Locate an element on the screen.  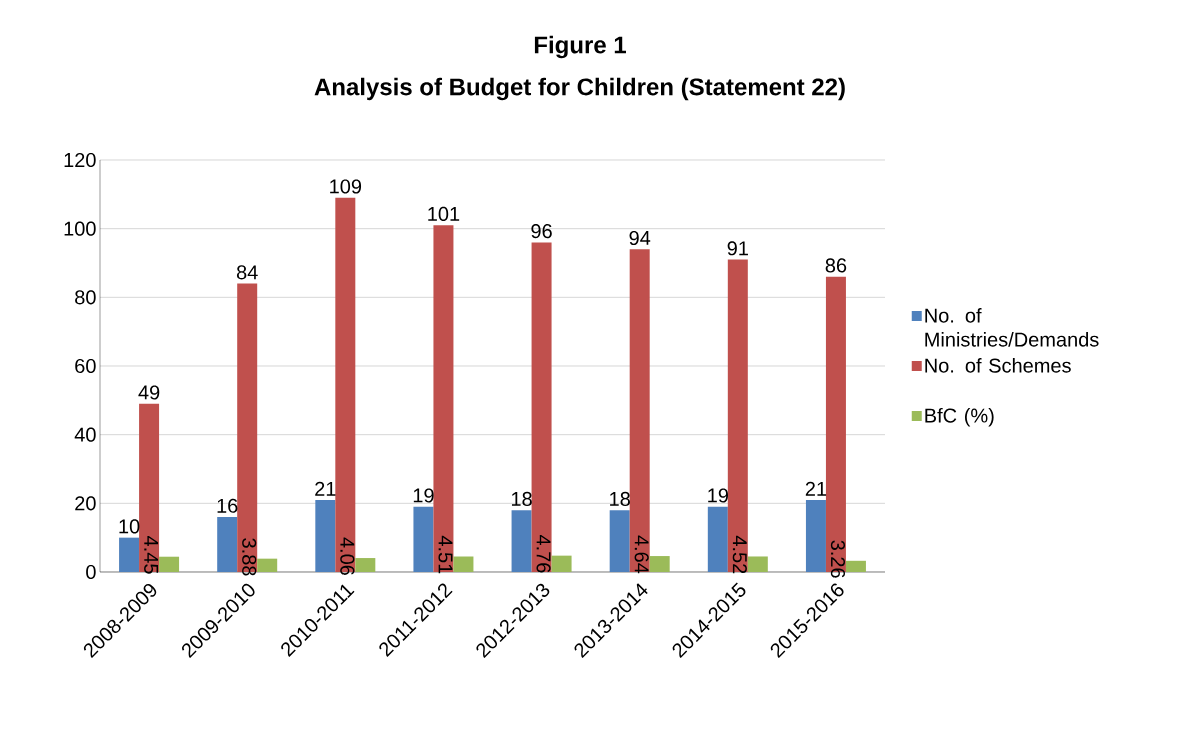
data-label: 96 is located at coordinates (541, 231).